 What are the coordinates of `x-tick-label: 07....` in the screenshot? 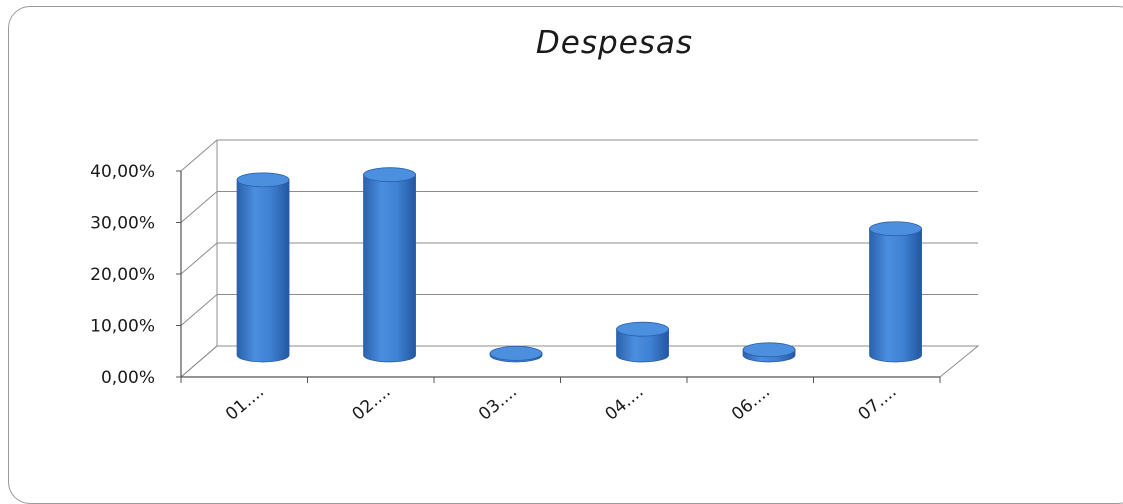 It's located at (878, 403).